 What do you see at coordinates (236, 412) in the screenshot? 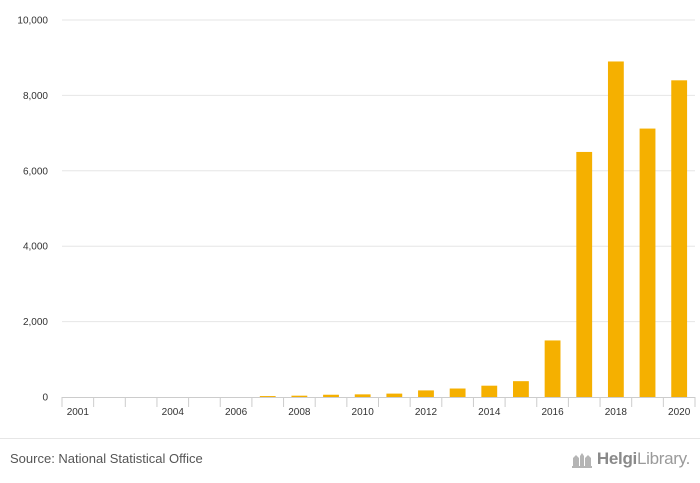
I see `x-tick-label: 2006` at bounding box center [236, 412].